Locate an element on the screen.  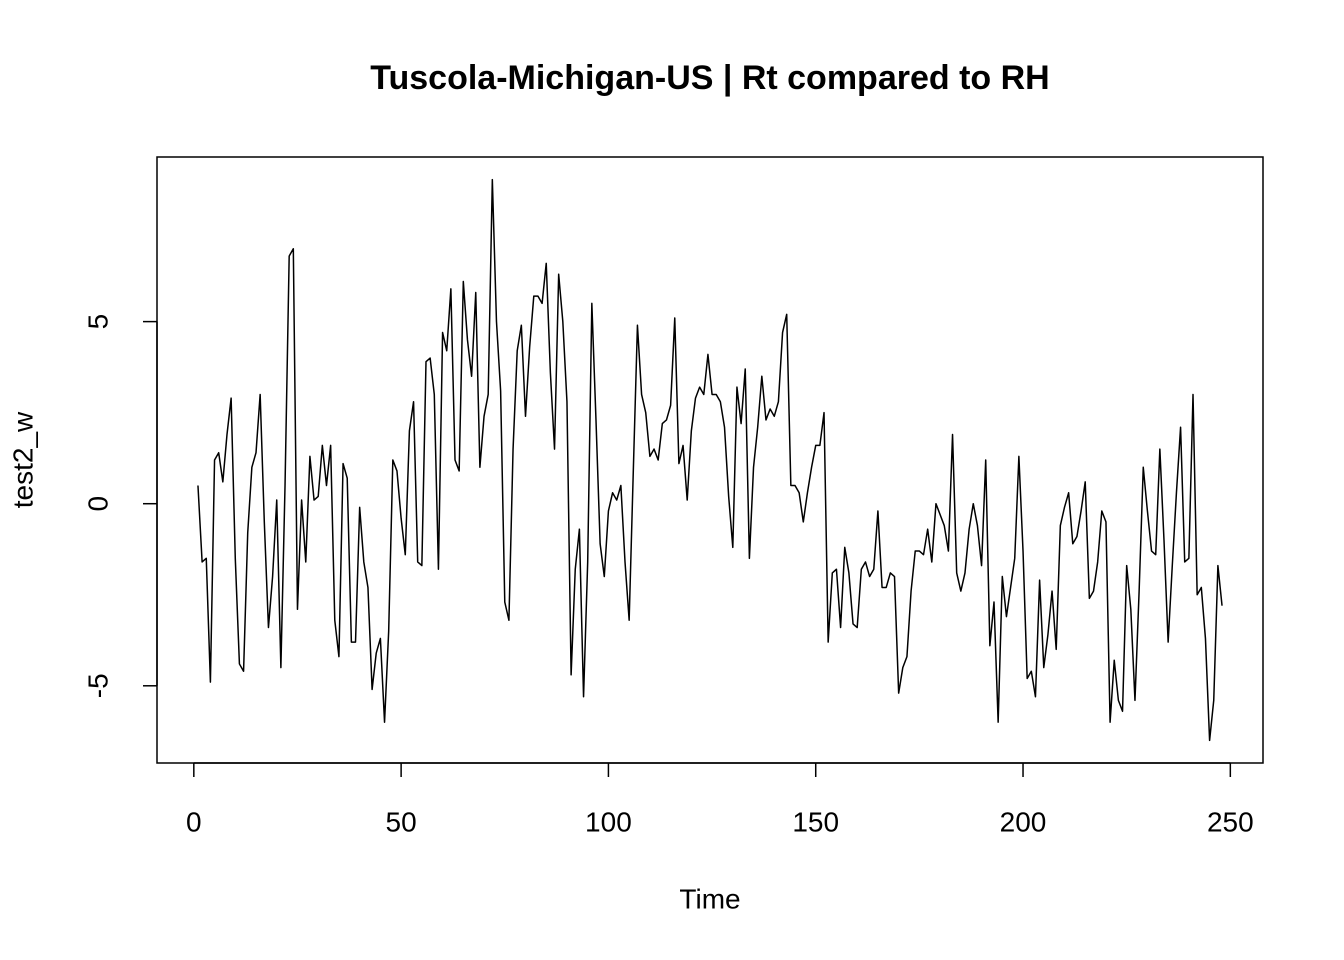
y-tick-label: 0 is located at coordinates (97, 504).